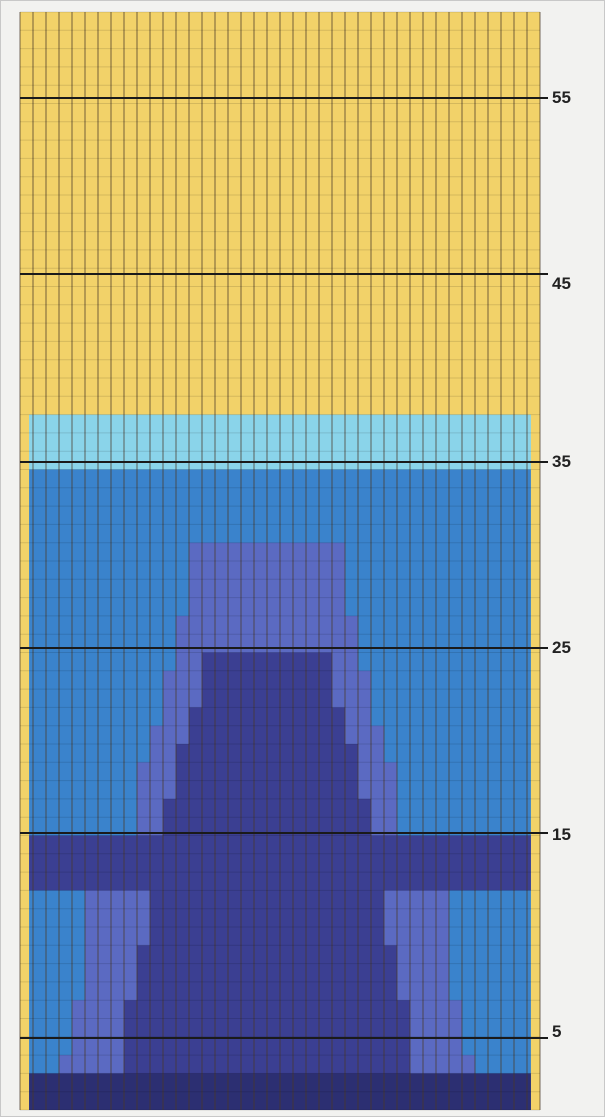  What do you see at coordinates (561, 461) in the screenshot?
I see `y-tick-label: 35` at bounding box center [561, 461].